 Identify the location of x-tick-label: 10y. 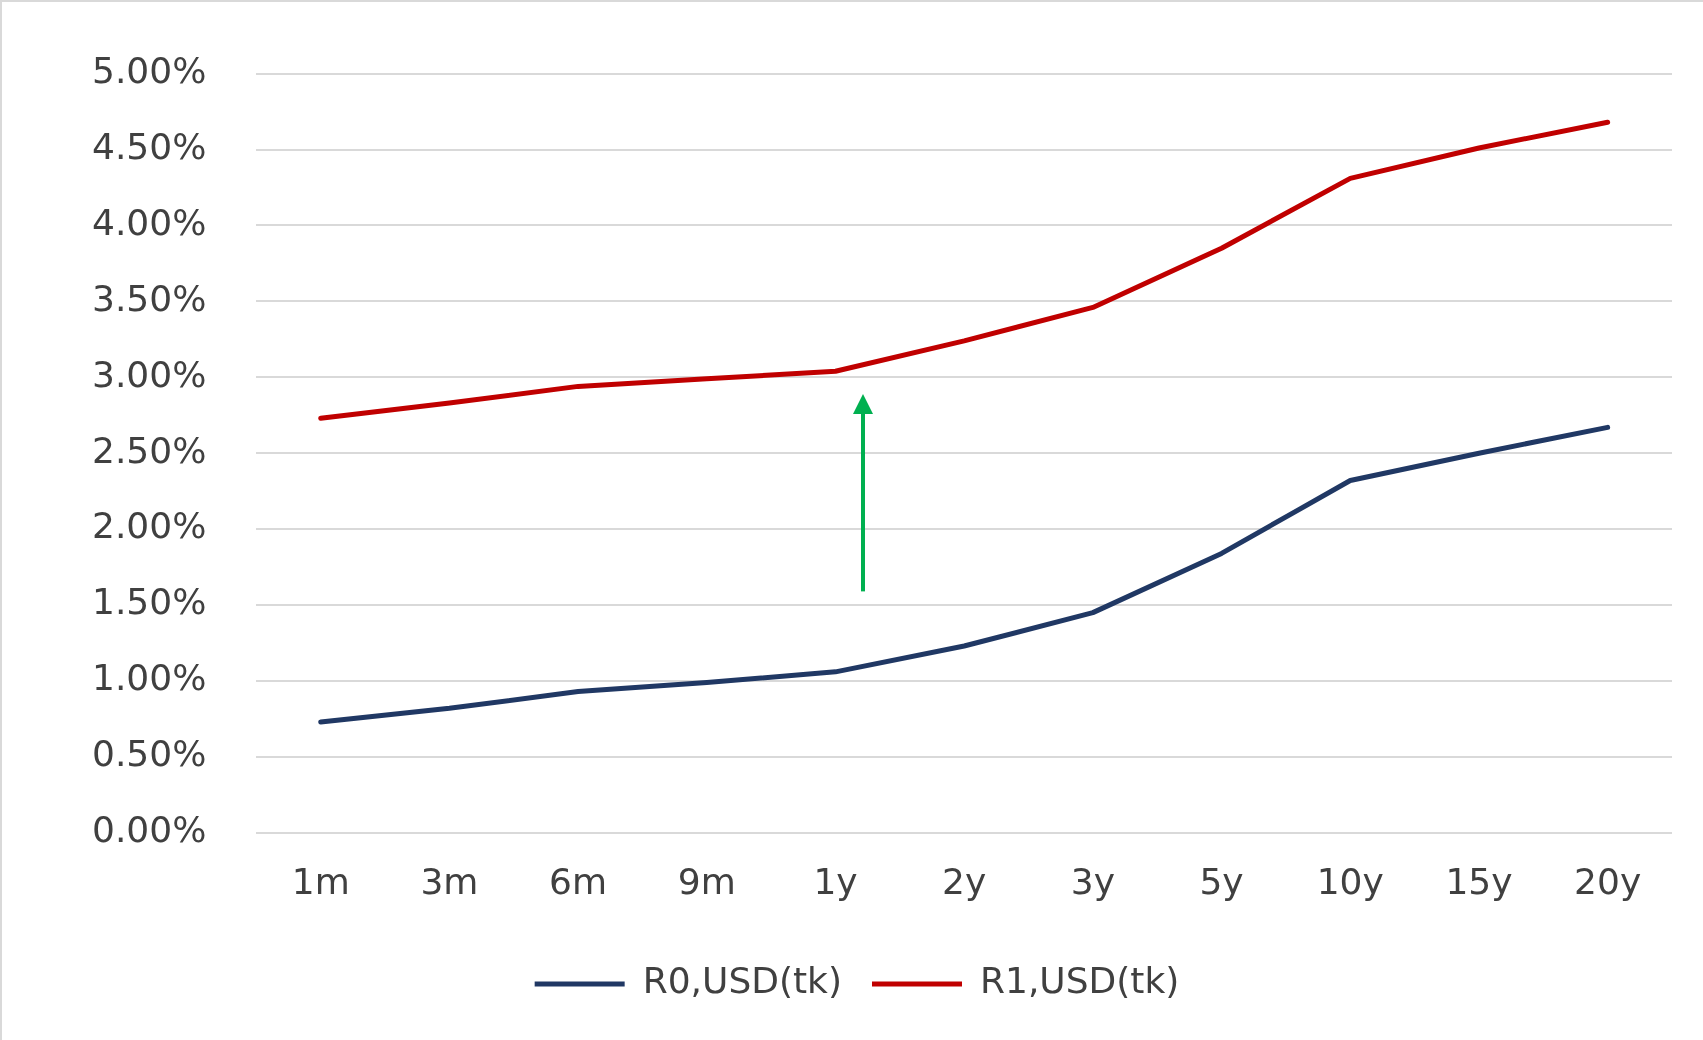
(1350, 881).